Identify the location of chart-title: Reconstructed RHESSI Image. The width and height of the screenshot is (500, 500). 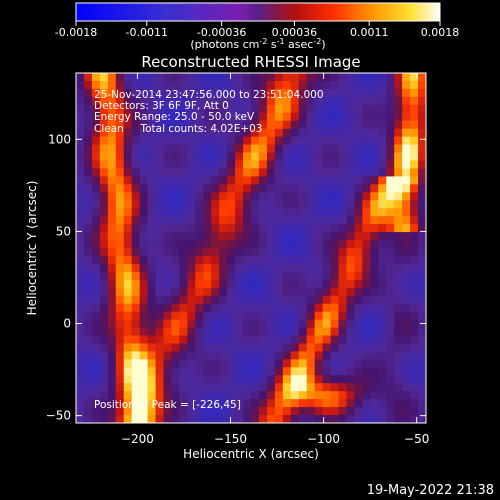
(250, 62).